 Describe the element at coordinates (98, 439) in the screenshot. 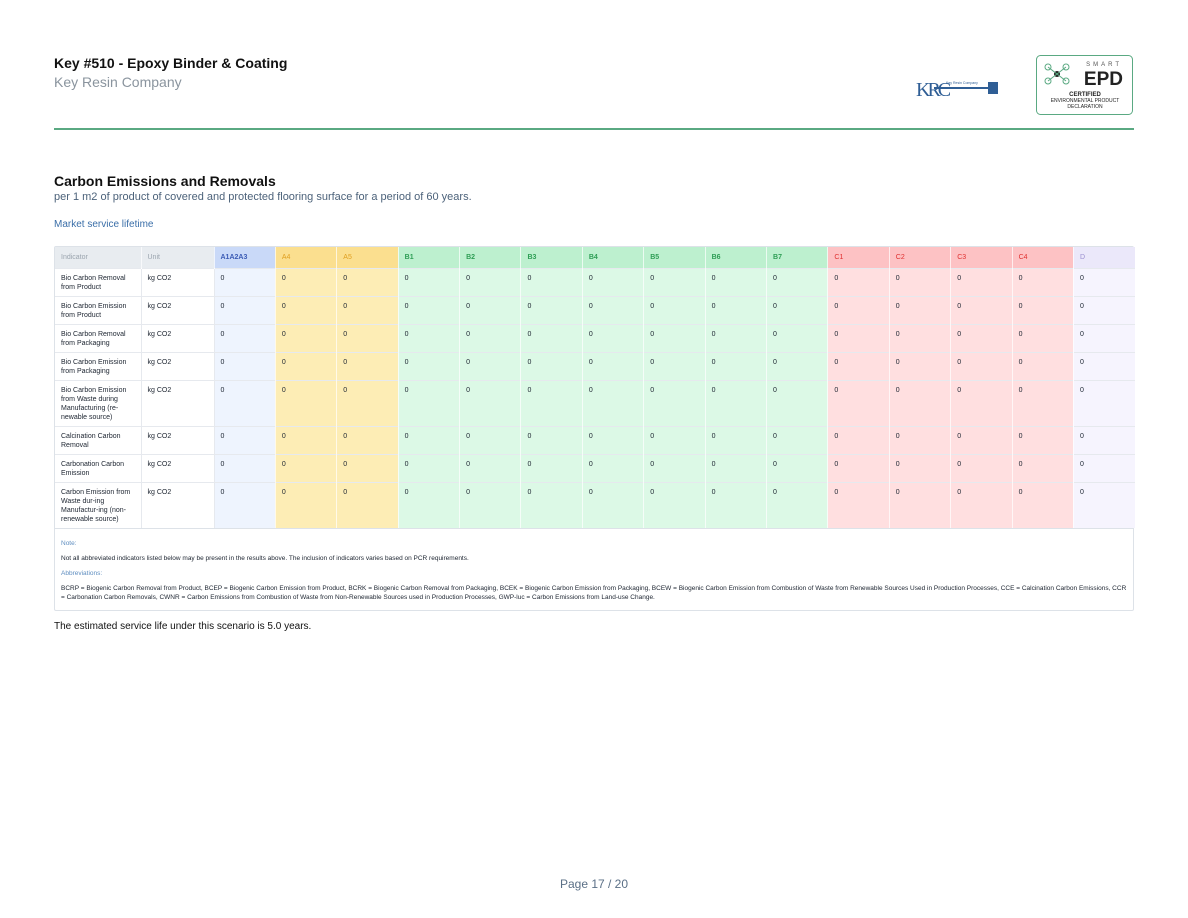

I see `indicator: Calcination Carbon Removal` at that location.